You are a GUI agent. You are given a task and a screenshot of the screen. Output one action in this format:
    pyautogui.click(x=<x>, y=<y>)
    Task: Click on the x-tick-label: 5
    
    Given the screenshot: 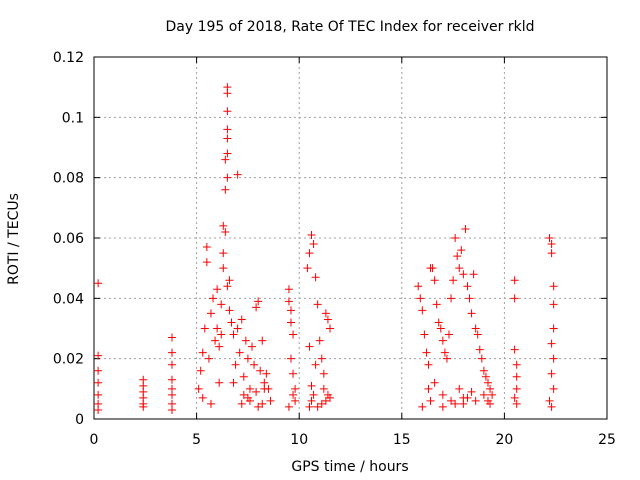 What is the action you would take?
    pyautogui.click(x=196, y=440)
    